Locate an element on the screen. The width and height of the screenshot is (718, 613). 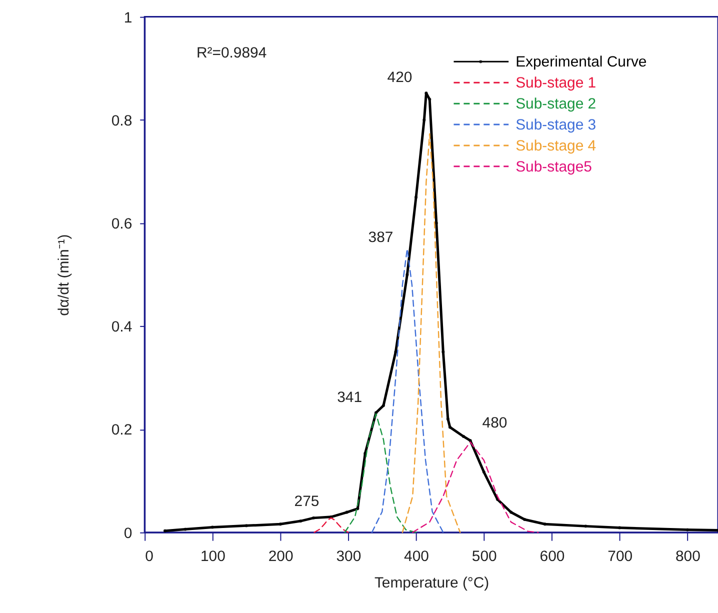
x-tick-label: 300 is located at coordinates (349, 556).